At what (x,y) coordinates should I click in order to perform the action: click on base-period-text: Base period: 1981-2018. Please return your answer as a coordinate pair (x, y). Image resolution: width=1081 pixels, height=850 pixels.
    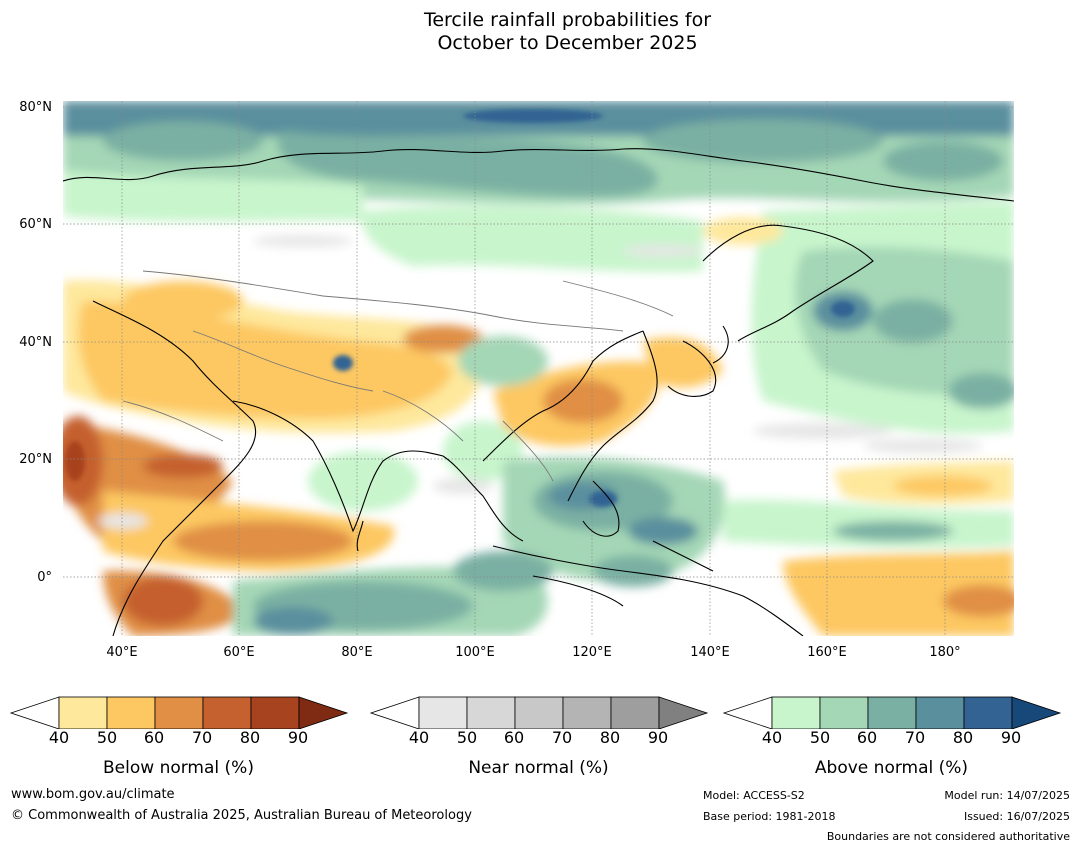
    Looking at the image, I should click on (769, 816).